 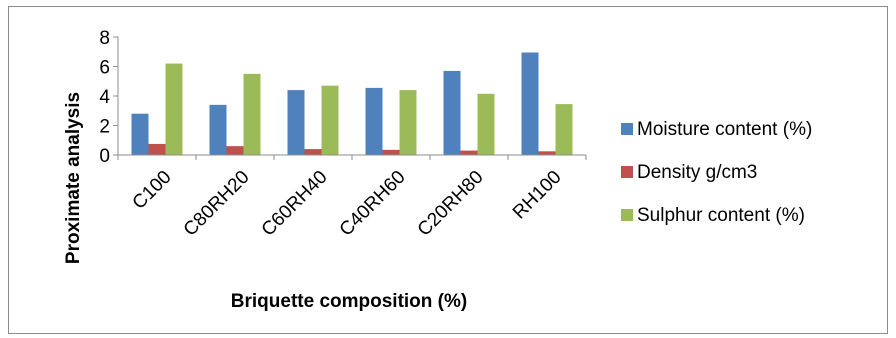 What do you see at coordinates (104, 97) in the screenshot?
I see `y-tick-label: 4` at bounding box center [104, 97].